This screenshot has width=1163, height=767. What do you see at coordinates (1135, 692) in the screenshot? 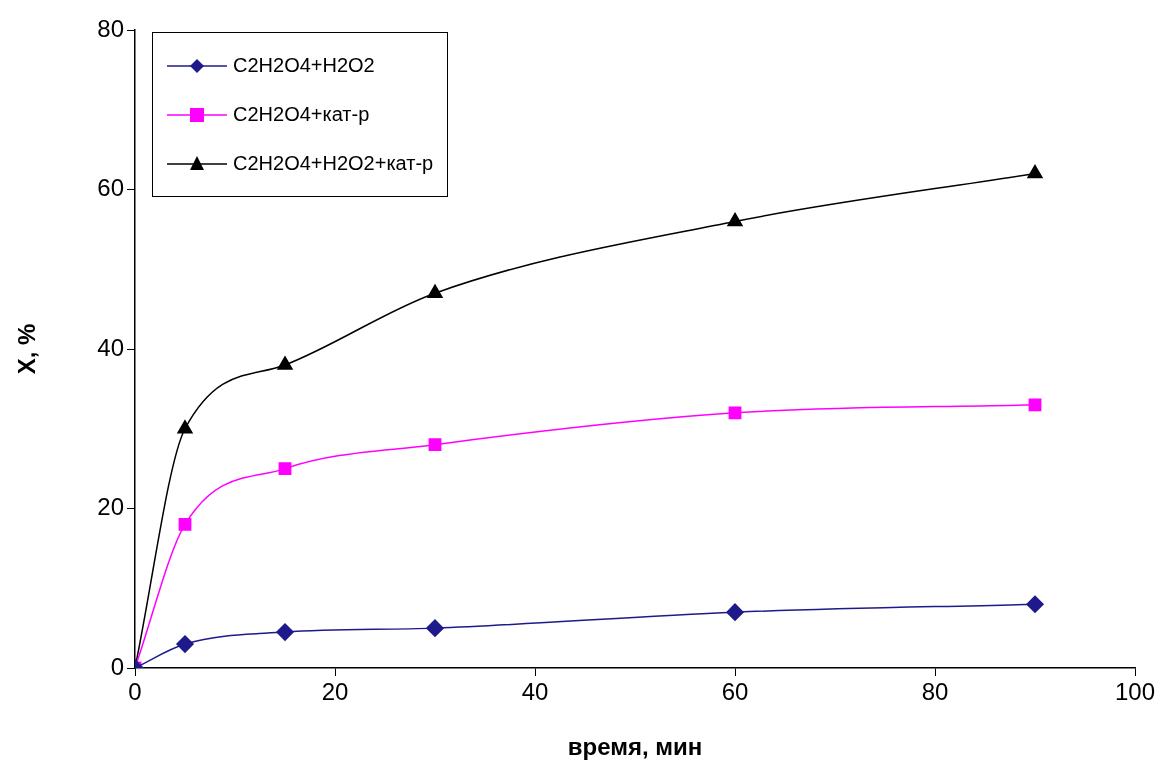
I see `x-tick-label: 100` at bounding box center [1135, 692].